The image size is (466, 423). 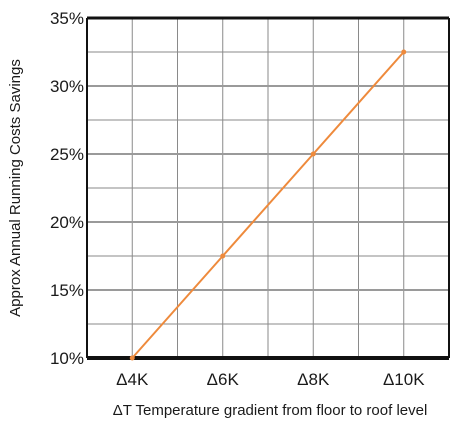 What do you see at coordinates (313, 379) in the screenshot?
I see `x-tick-label: Δ8K` at bounding box center [313, 379].